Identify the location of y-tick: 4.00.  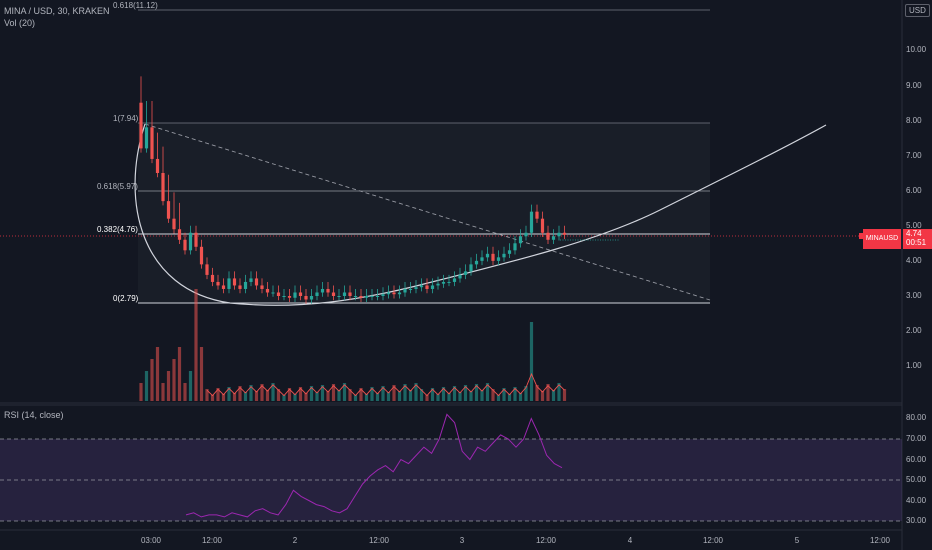
(914, 260).